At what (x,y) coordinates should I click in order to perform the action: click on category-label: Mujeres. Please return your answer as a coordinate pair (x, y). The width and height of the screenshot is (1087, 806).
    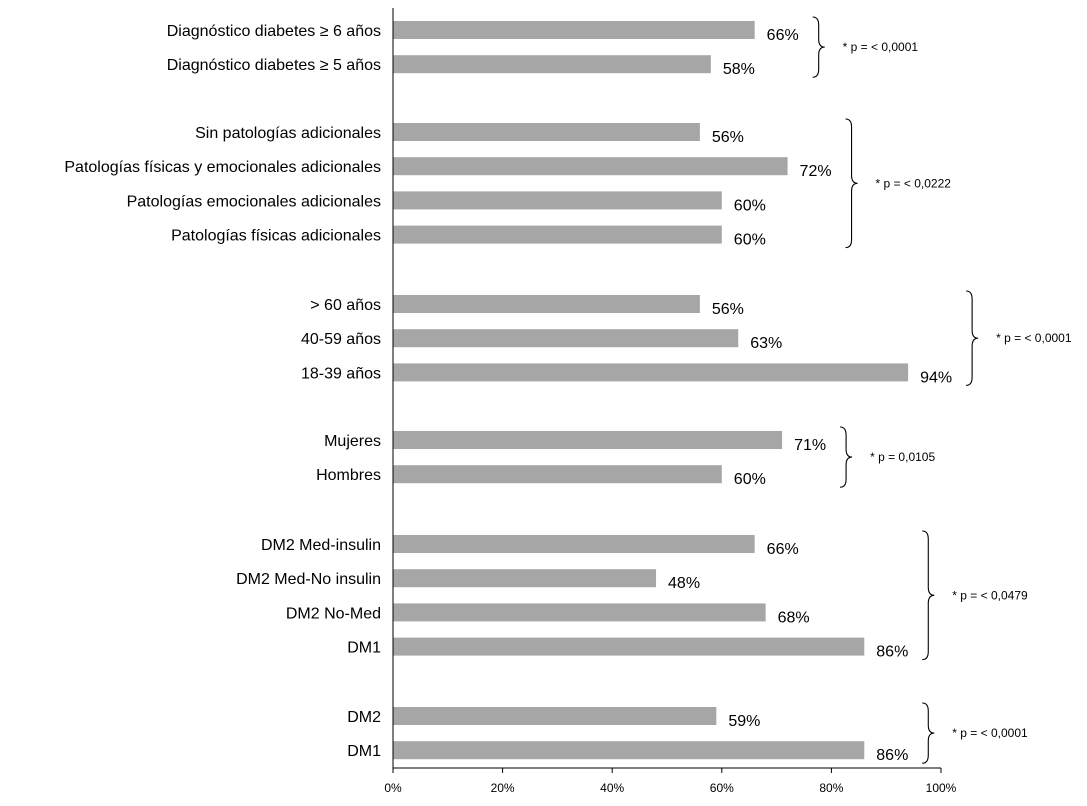
    Looking at the image, I should click on (352, 441).